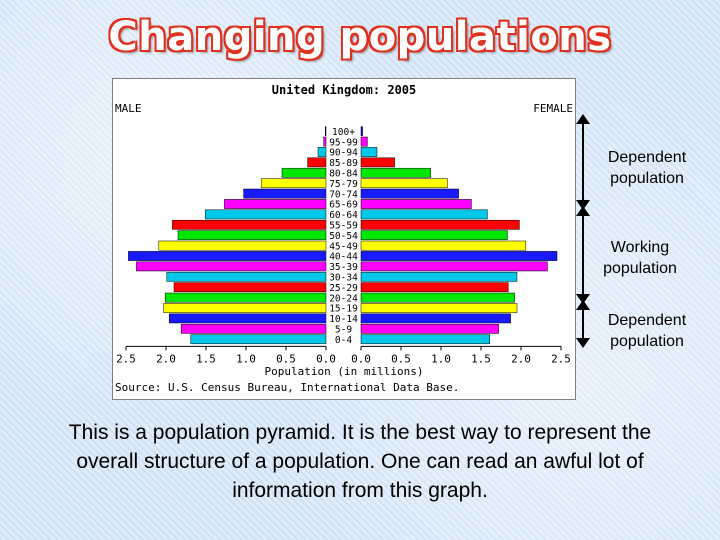  What do you see at coordinates (343, 257) in the screenshot?
I see `age-label-40-44: 40-44` at bounding box center [343, 257].